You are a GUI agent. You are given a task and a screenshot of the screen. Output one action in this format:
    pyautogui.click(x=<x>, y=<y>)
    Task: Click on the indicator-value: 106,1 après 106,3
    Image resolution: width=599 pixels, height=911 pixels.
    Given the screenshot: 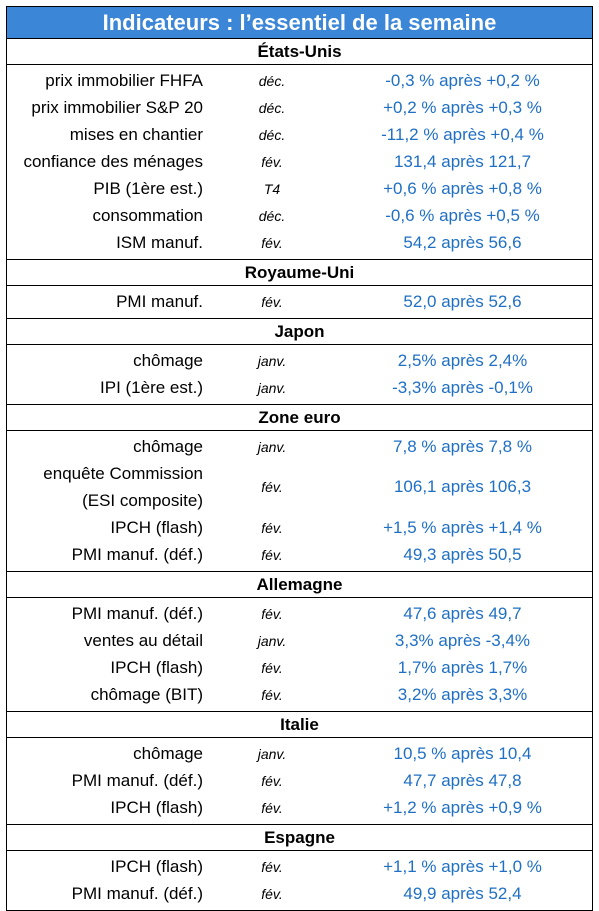 What is the action you would take?
    pyautogui.click(x=462, y=486)
    